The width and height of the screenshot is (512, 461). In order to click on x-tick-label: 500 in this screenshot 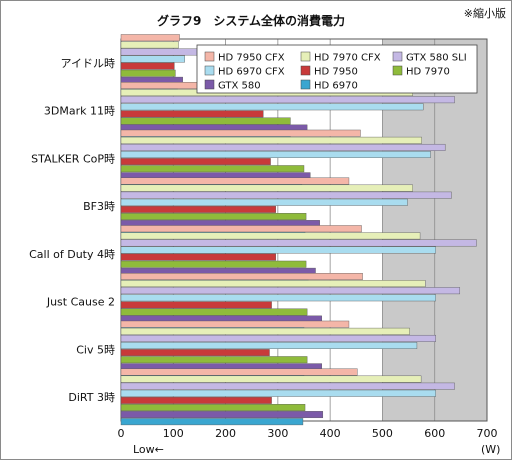, I will do `click(382, 433)`.